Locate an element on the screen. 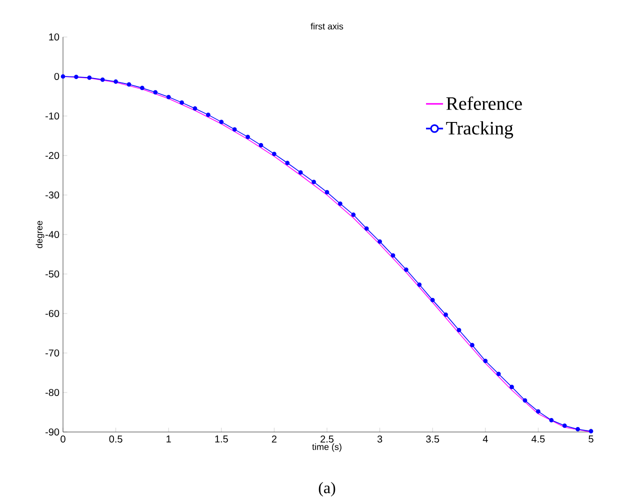  x-tick-label: 3.5 is located at coordinates (433, 439).